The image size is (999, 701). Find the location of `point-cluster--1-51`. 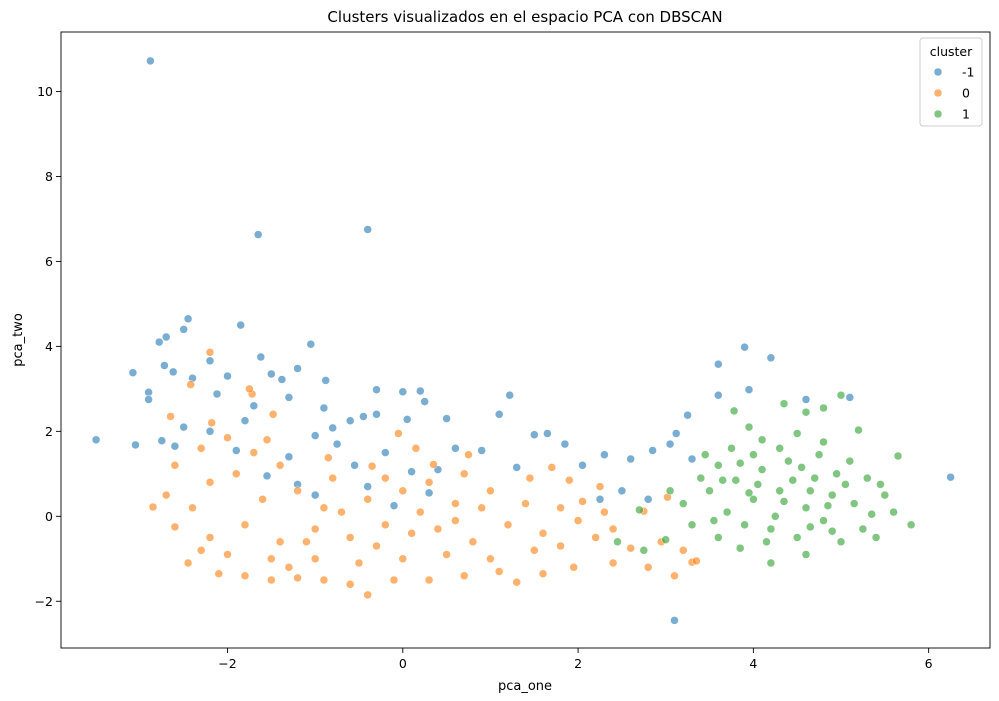

point-cluster--1-51 is located at coordinates (718, 395).